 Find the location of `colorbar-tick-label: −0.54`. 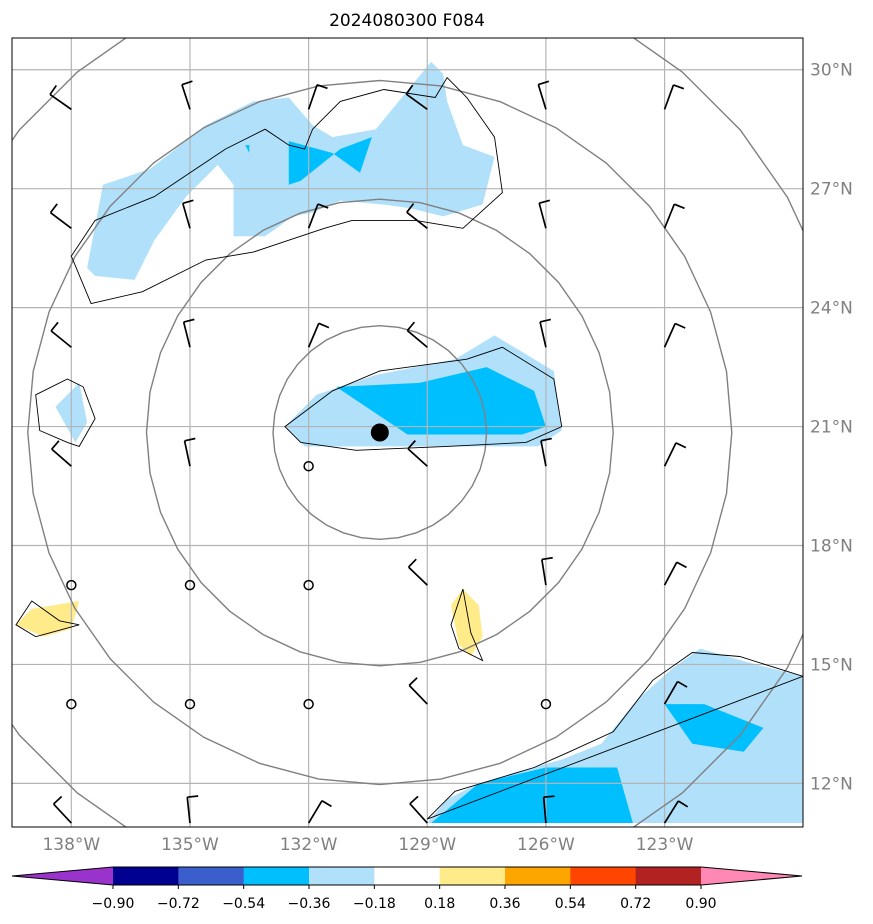

colorbar-tick-label: −0.54 is located at coordinates (243, 904).